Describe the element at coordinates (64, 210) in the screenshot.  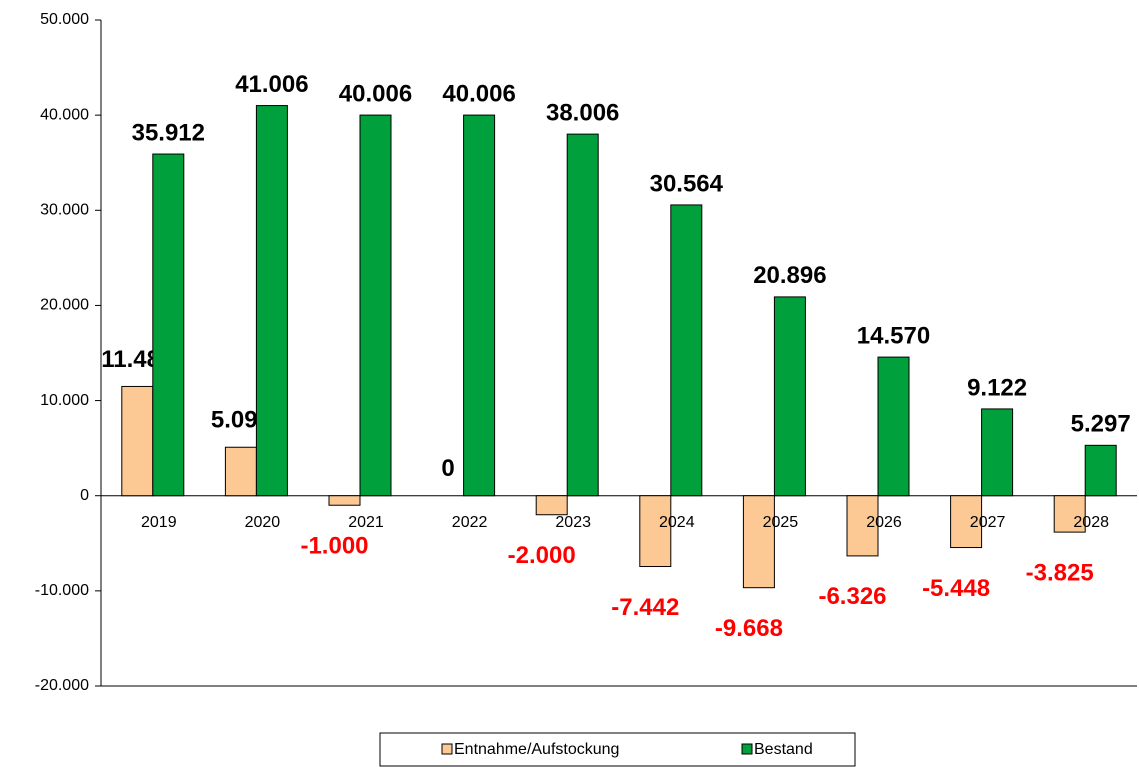
I see `y-tick-label: 30.000` at that location.